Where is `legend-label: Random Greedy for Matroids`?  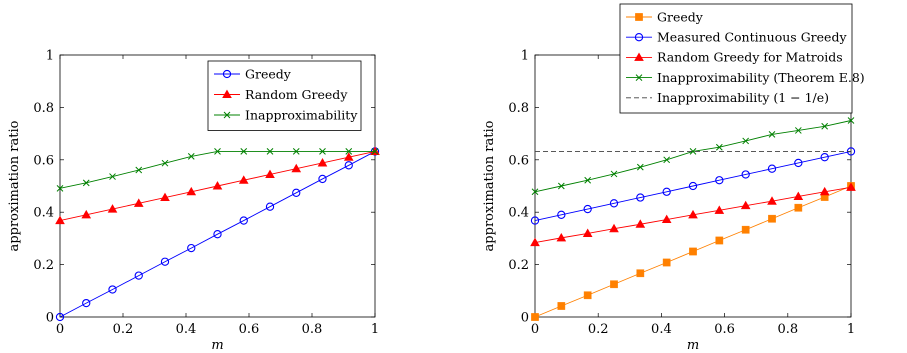 legend-label: Random Greedy for Matroids is located at coordinates (750, 57).